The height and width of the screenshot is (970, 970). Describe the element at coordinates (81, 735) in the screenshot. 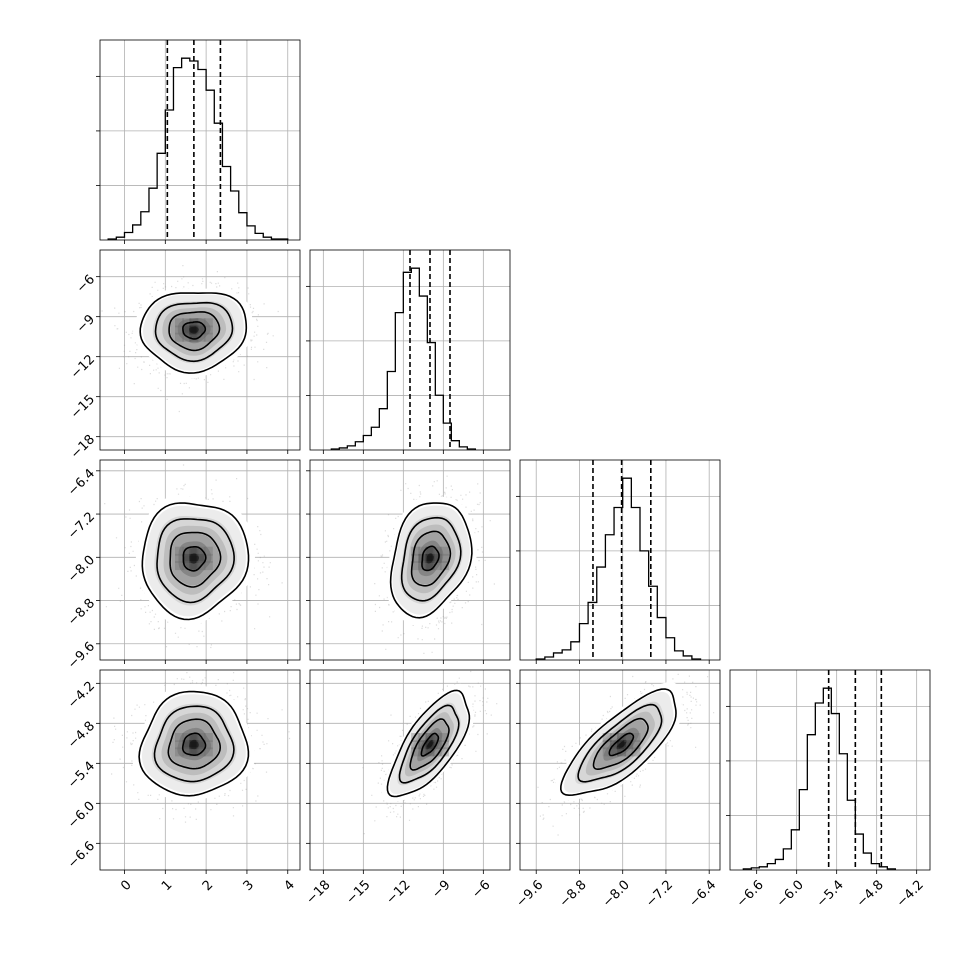

I see `y-tick-label: −4.8` at that location.